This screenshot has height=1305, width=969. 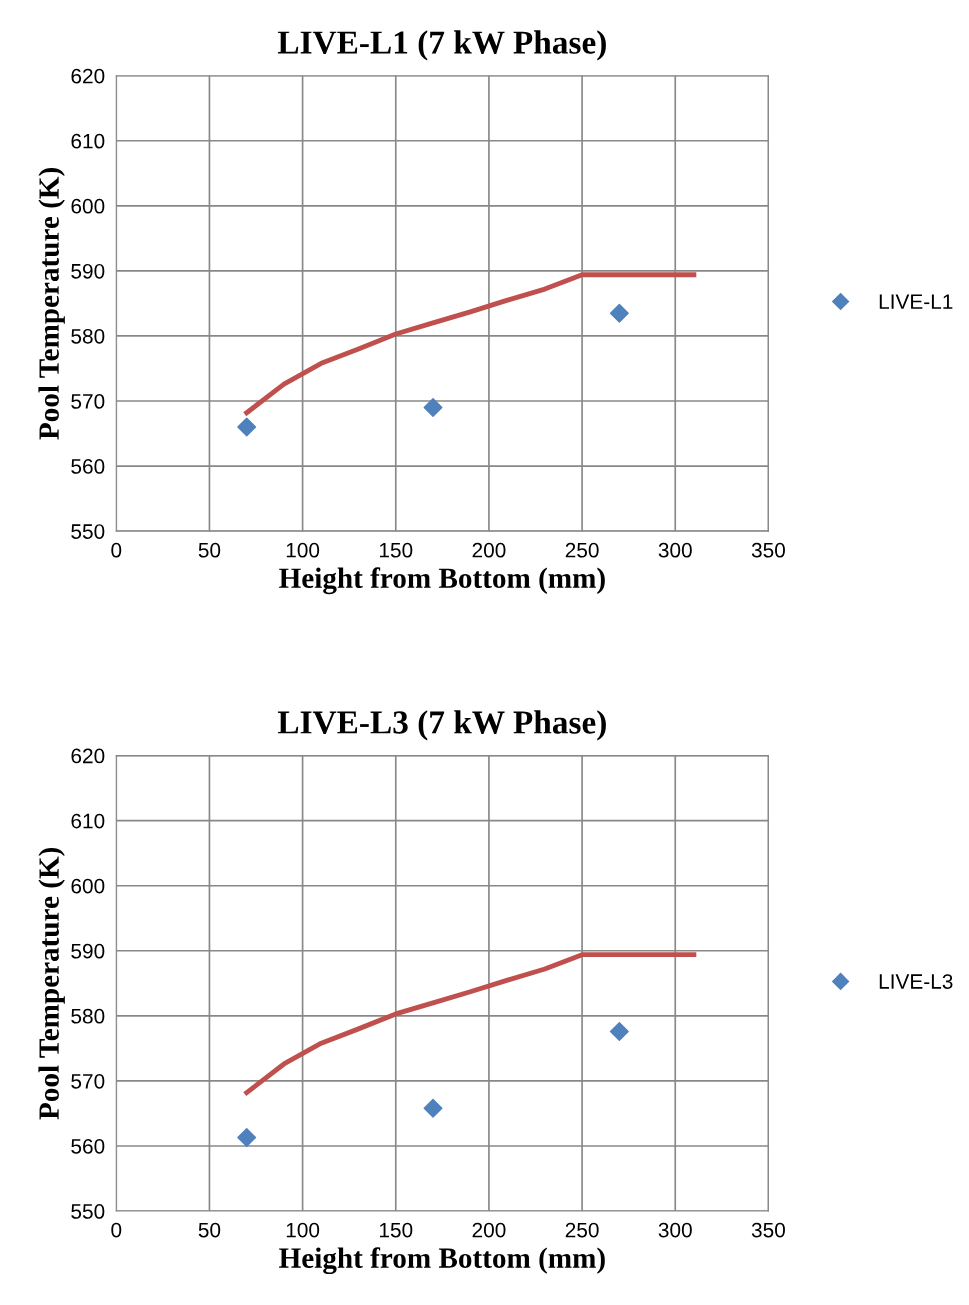 I want to click on legend-label: LIVE-L1, so click(x=916, y=301).